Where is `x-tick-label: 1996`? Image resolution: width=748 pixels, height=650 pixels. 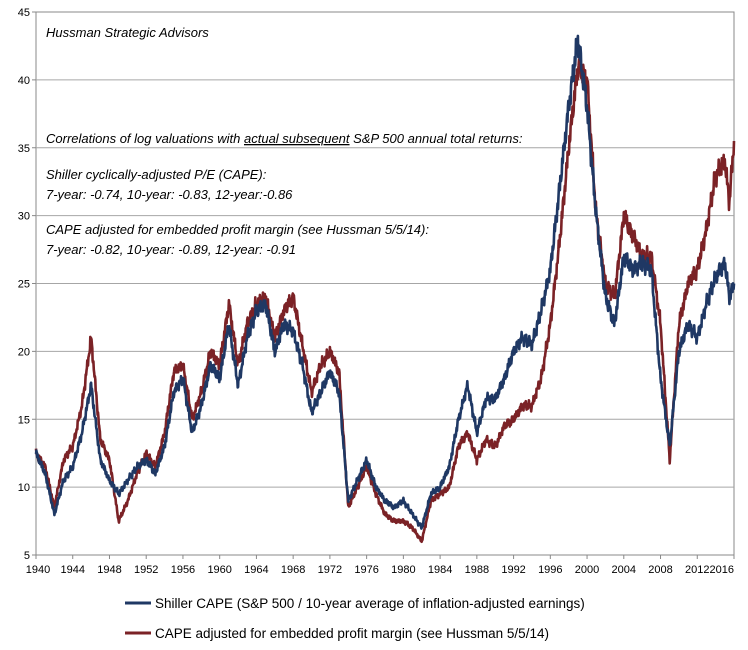
x-tick-label: 1996 is located at coordinates (550, 570).